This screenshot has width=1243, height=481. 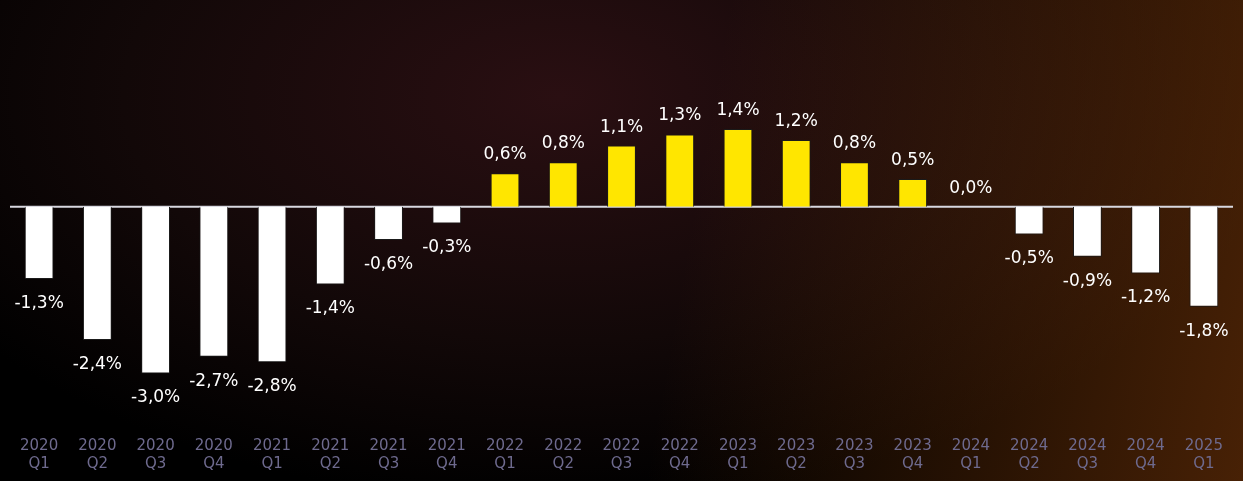 What do you see at coordinates (563, 453) in the screenshot?
I see `x-tick-label: 2022 Q2` at bounding box center [563, 453].